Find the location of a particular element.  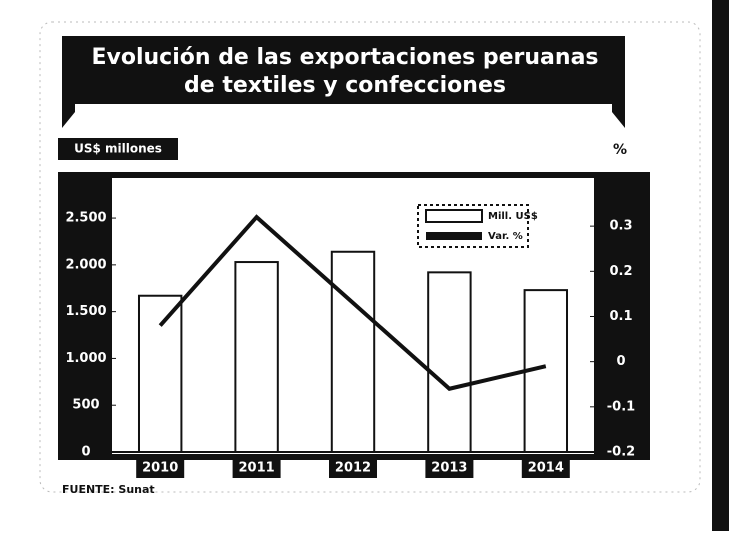

y-label-box is located at coordinates (118, 149).